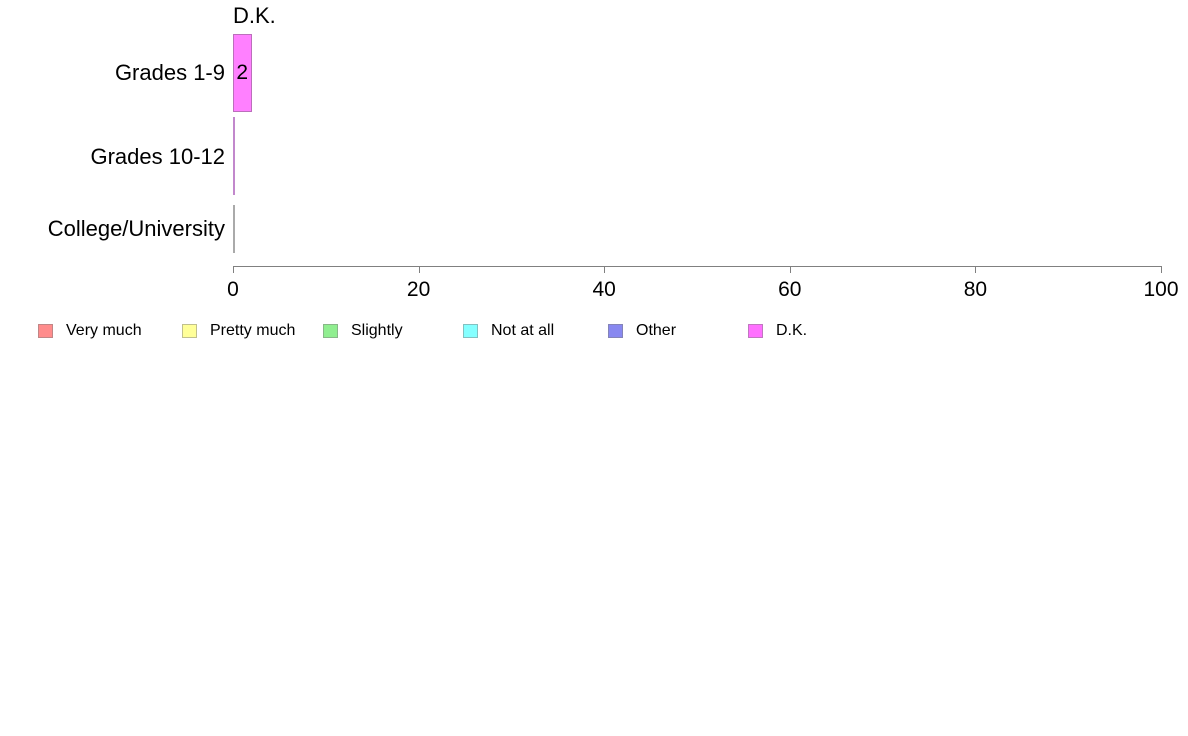 The height and width of the screenshot is (736, 1188). Describe the element at coordinates (418, 289) in the screenshot. I see `x-axis-tick-label: 20` at that location.